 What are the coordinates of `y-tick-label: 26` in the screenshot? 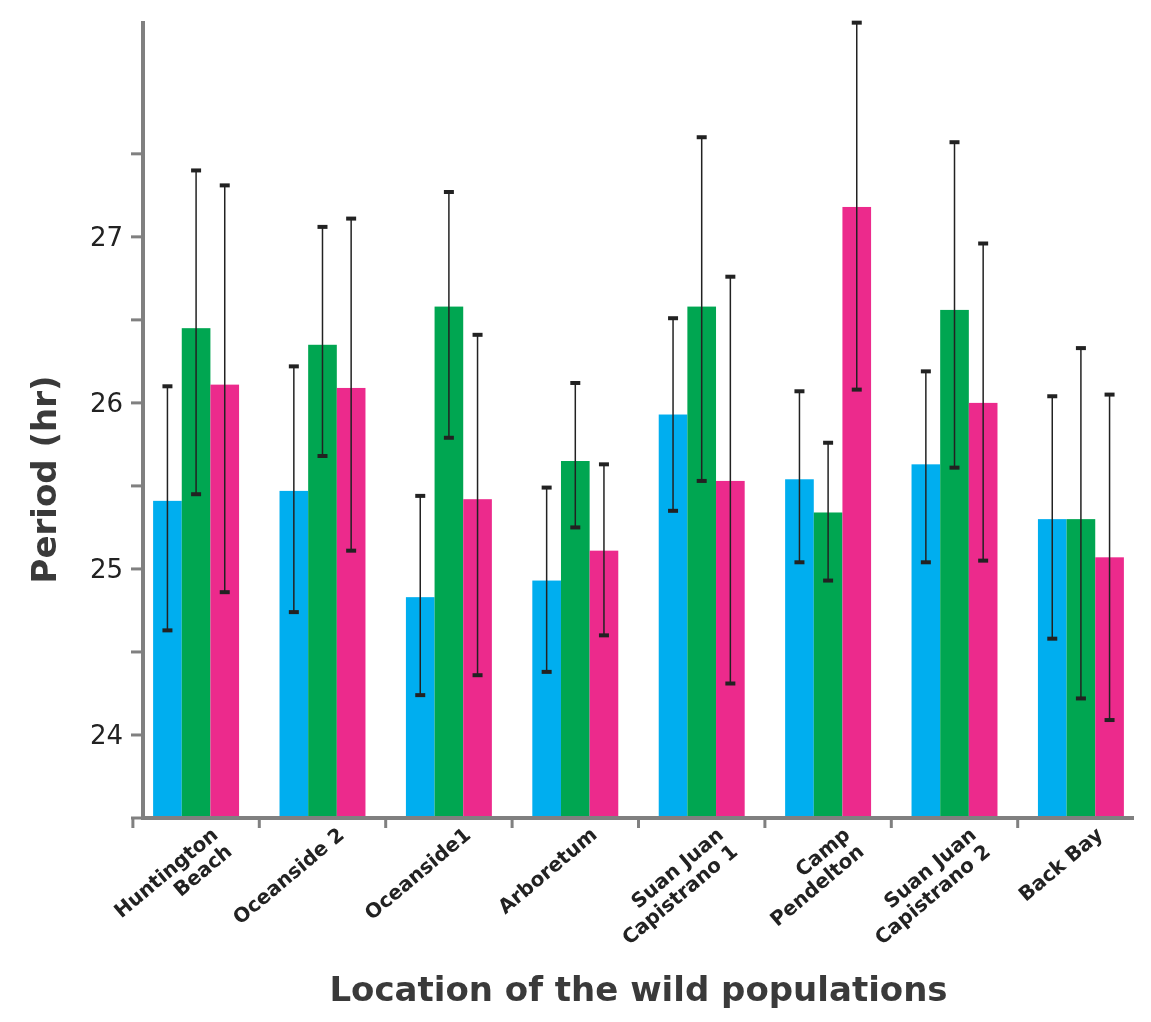 It's located at (106, 403).